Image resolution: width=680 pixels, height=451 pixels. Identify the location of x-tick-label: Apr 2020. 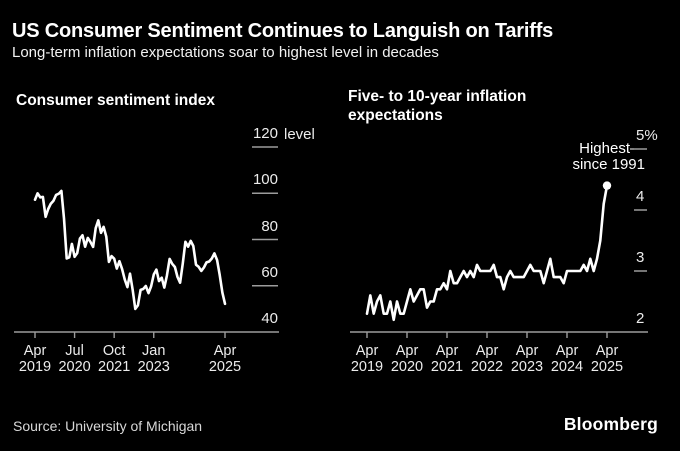
(407, 359).